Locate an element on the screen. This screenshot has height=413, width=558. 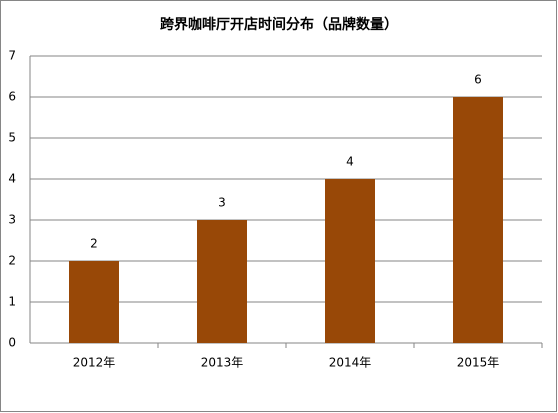
data-label: 2 is located at coordinates (94, 244).